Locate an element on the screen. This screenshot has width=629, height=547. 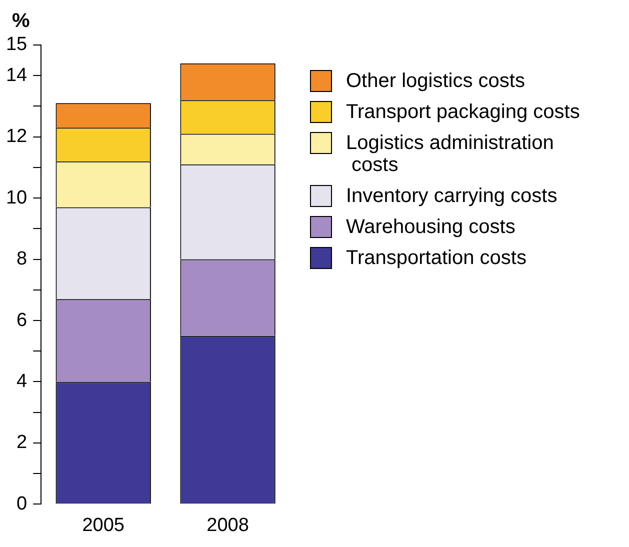
y-tick-label: 15 is located at coordinates (17, 45).